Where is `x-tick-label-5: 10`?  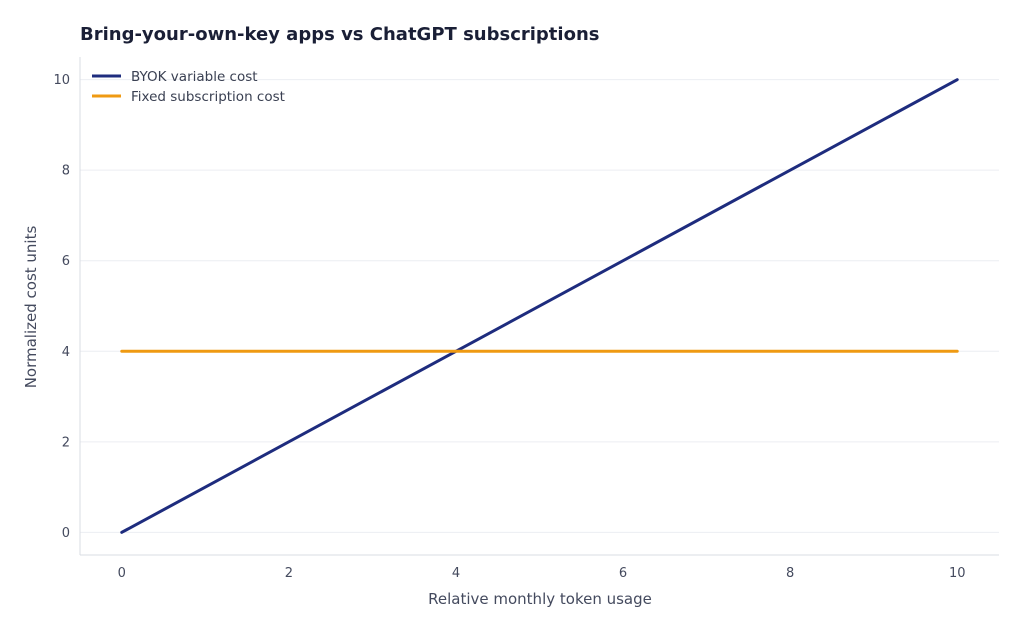
x-tick-label-5: 10 is located at coordinates (957, 573).